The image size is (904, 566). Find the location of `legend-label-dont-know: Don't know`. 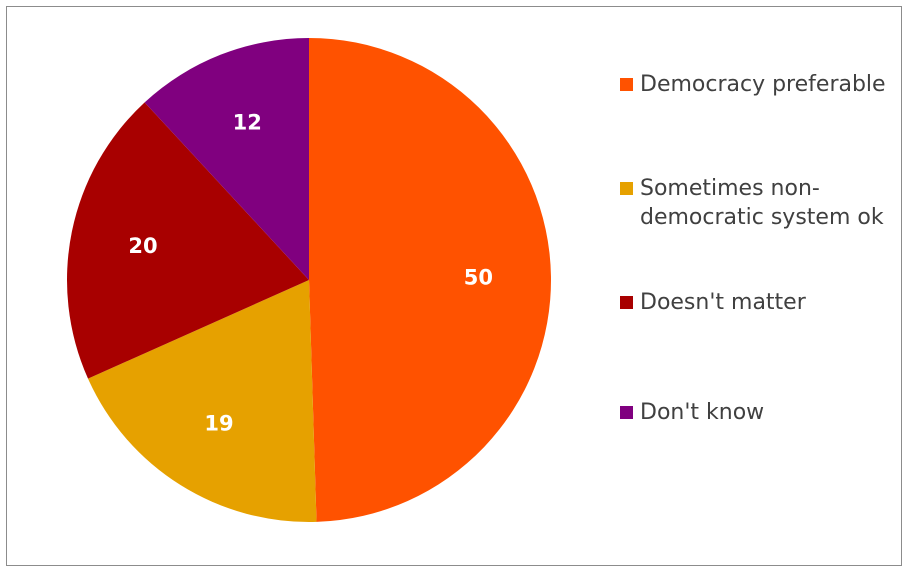

legend-label-dont-know: Don't know is located at coordinates (702, 412).